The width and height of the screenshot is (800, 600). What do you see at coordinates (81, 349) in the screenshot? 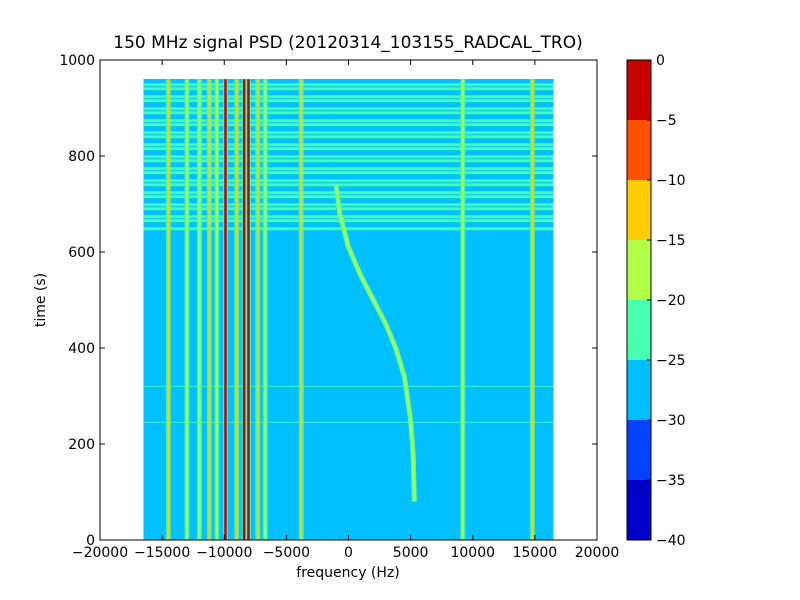
I see `y-tick-label: 400` at bounding box center [81, 349].